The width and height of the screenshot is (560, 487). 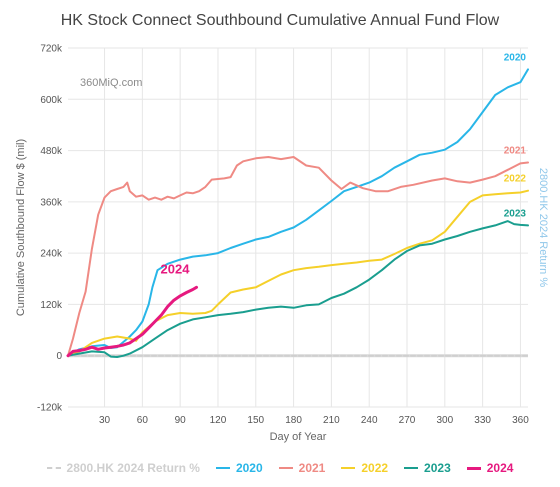 I want to click on series-end-label: 2023, so click(x=515, y=213).